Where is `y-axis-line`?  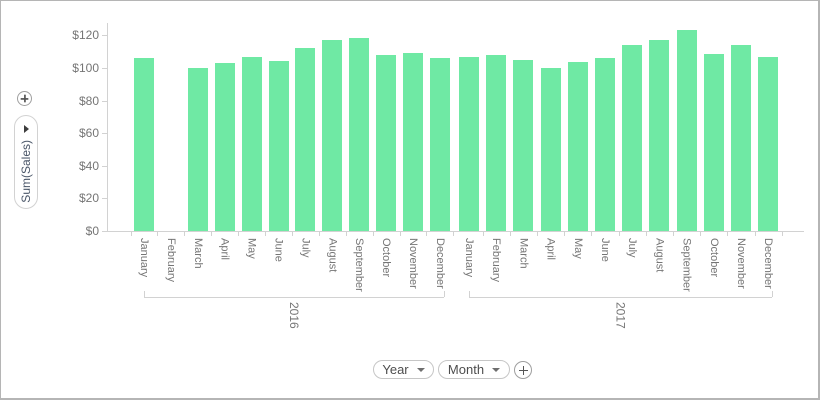 y-axis-line is located at coordinates (107, 127).